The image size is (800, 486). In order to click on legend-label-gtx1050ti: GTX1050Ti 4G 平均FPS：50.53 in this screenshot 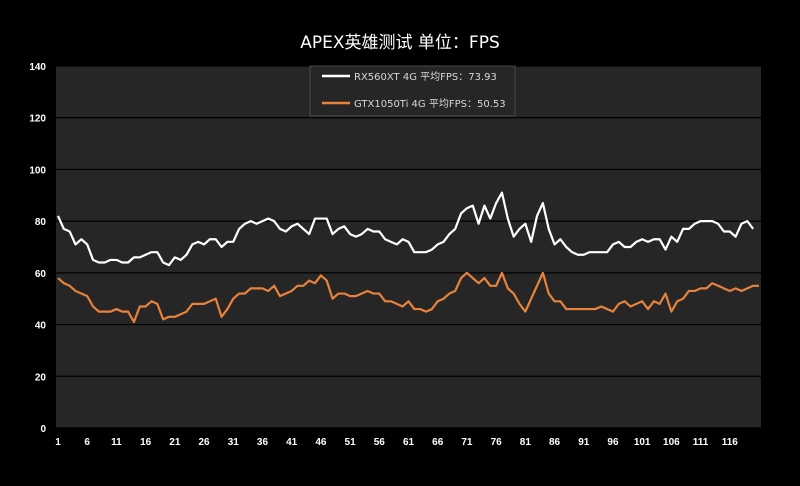, I will do `click(430, 104)`.